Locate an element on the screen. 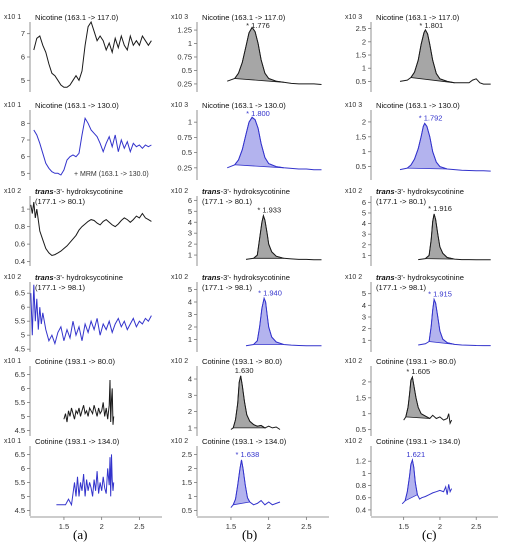 The width and height of the screenshot is (509, 550). peak-label: * 1.933 is located at coordinates (269, 210).